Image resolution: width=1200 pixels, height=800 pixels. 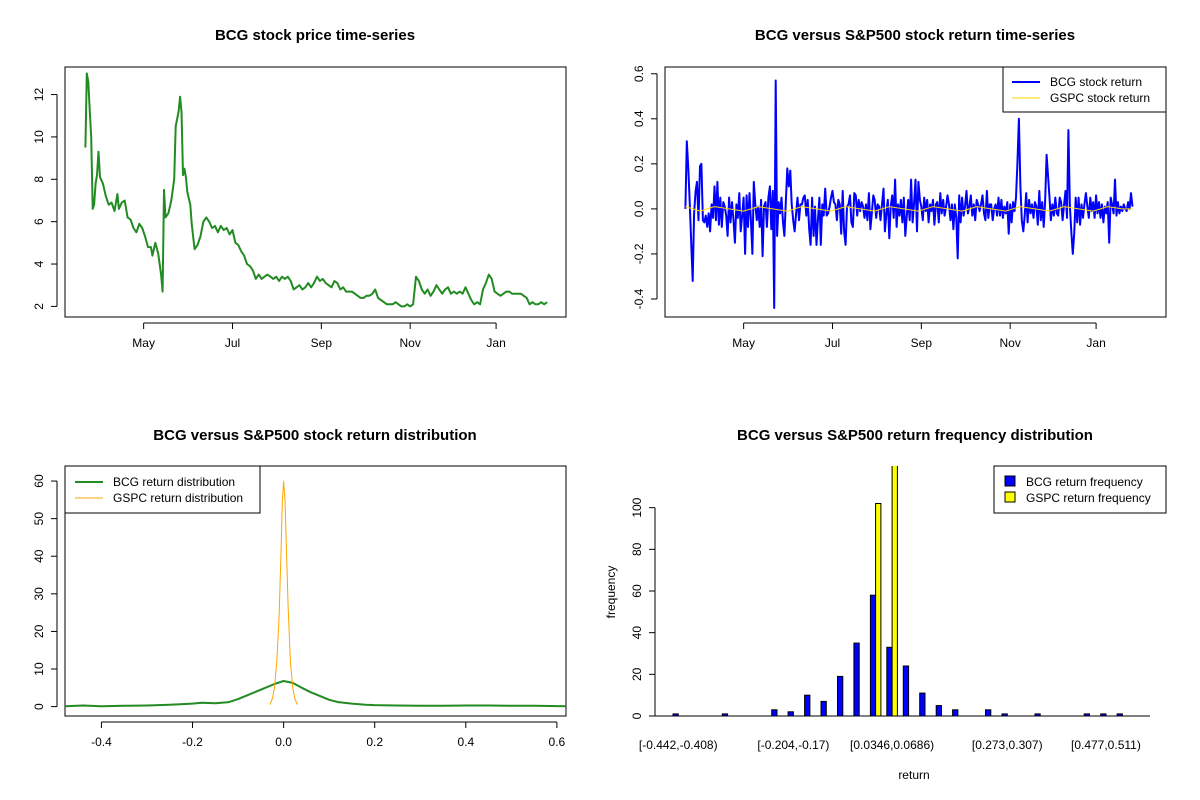 I want to click on legend-label-gspc: GSPC return frequency, so click(x=1088, y=498).